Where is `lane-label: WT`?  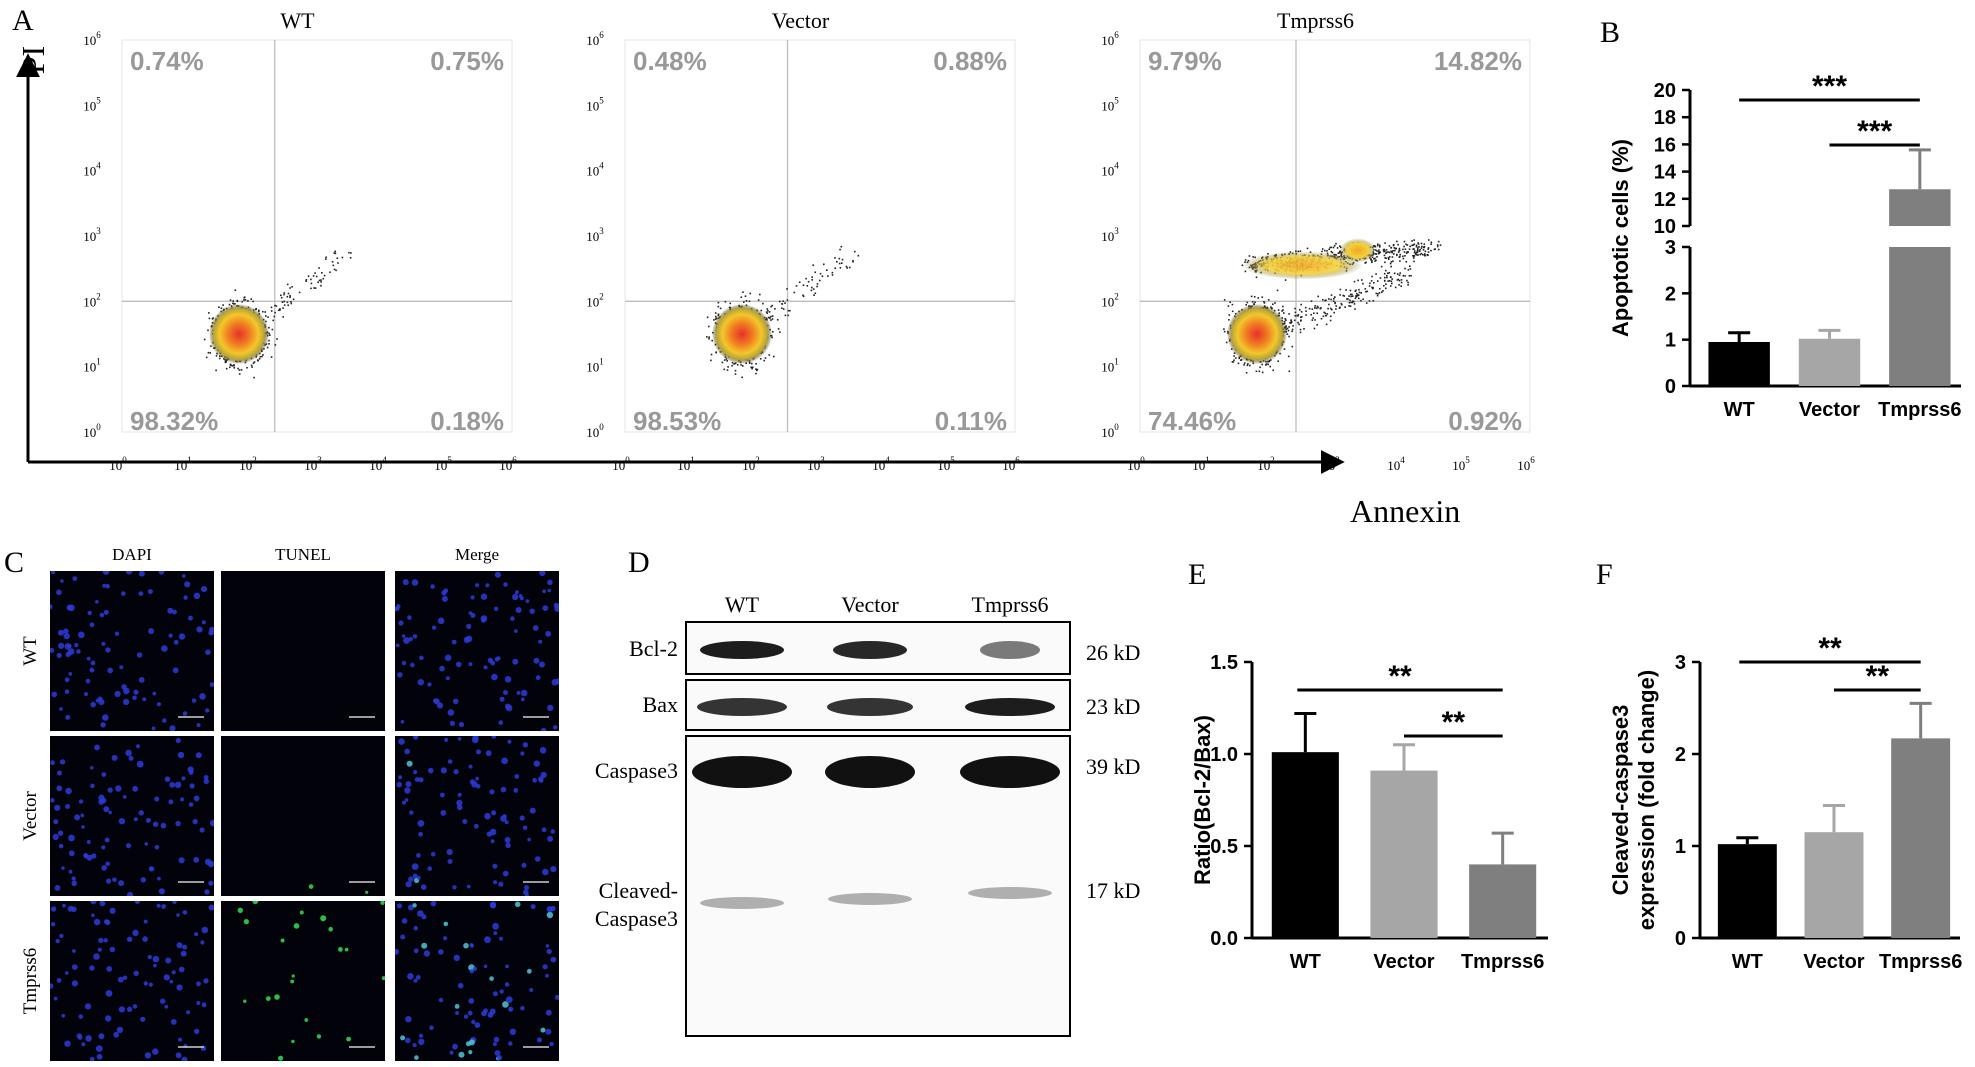
lane-label: WT is located at coordinates (742, 604).